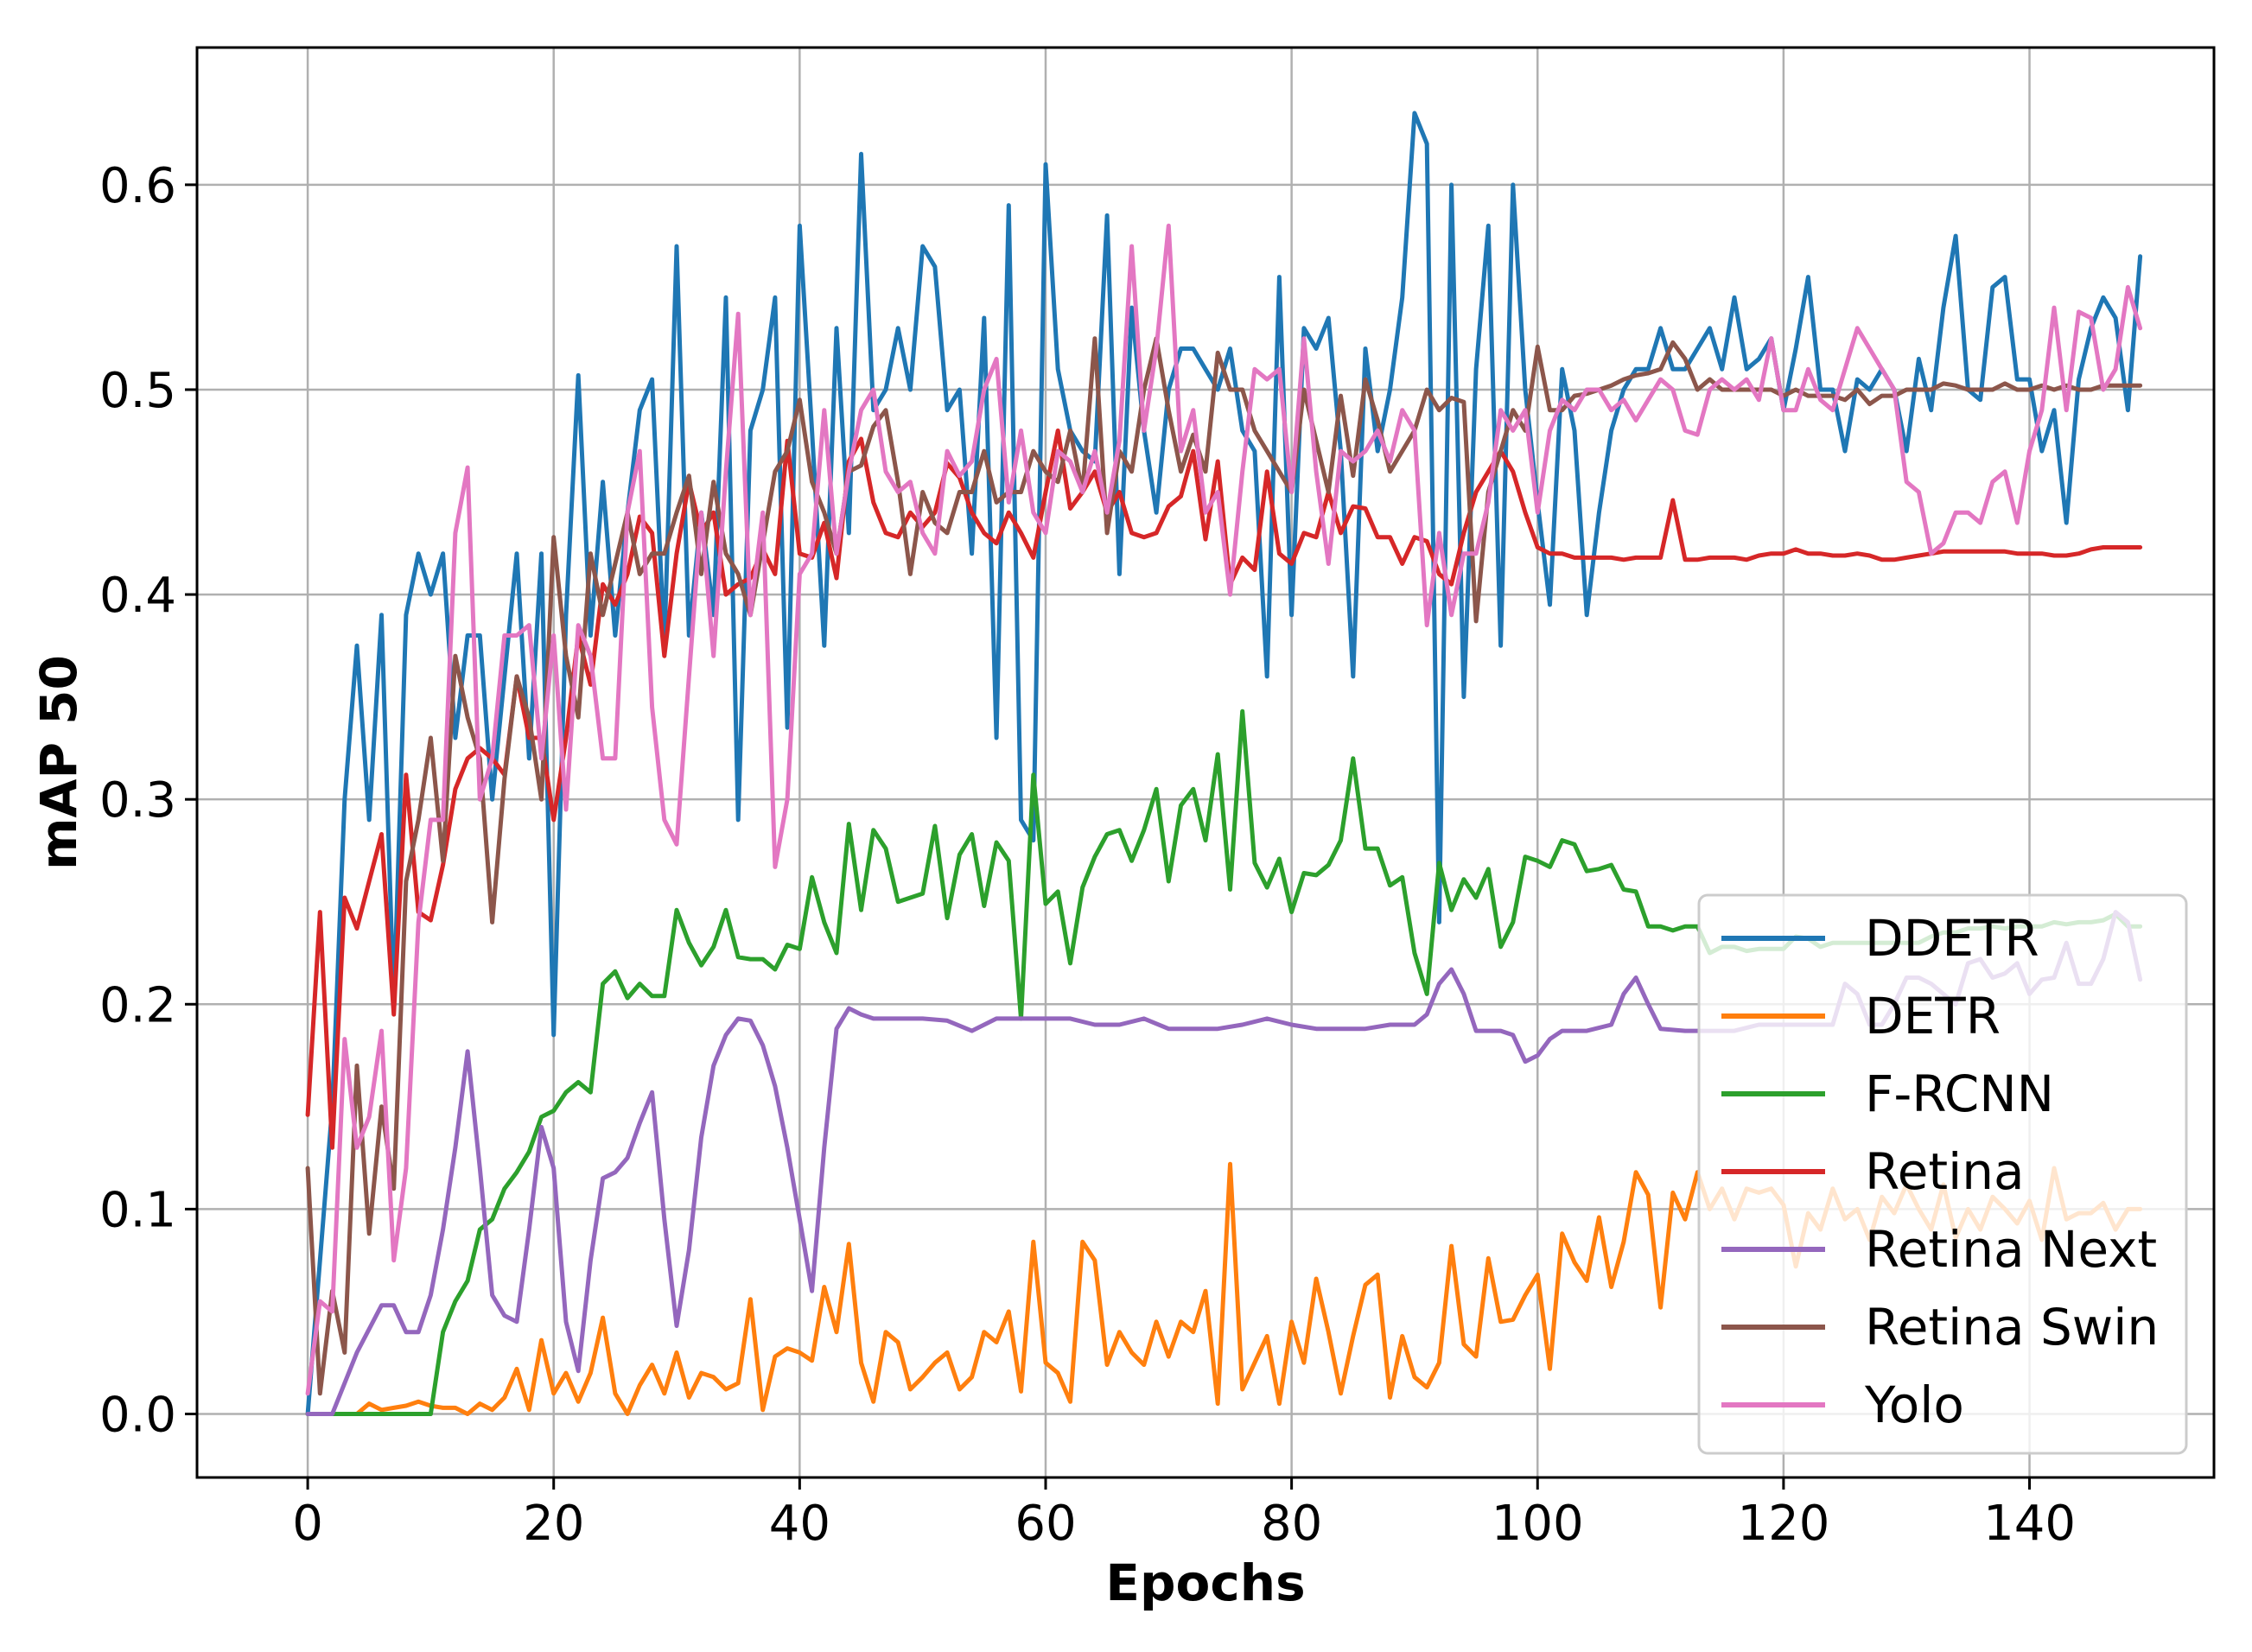  Describe the element at coordinates (1945, 1172) in the screenshot. I see `legend-label-retina: Retina` at that location.